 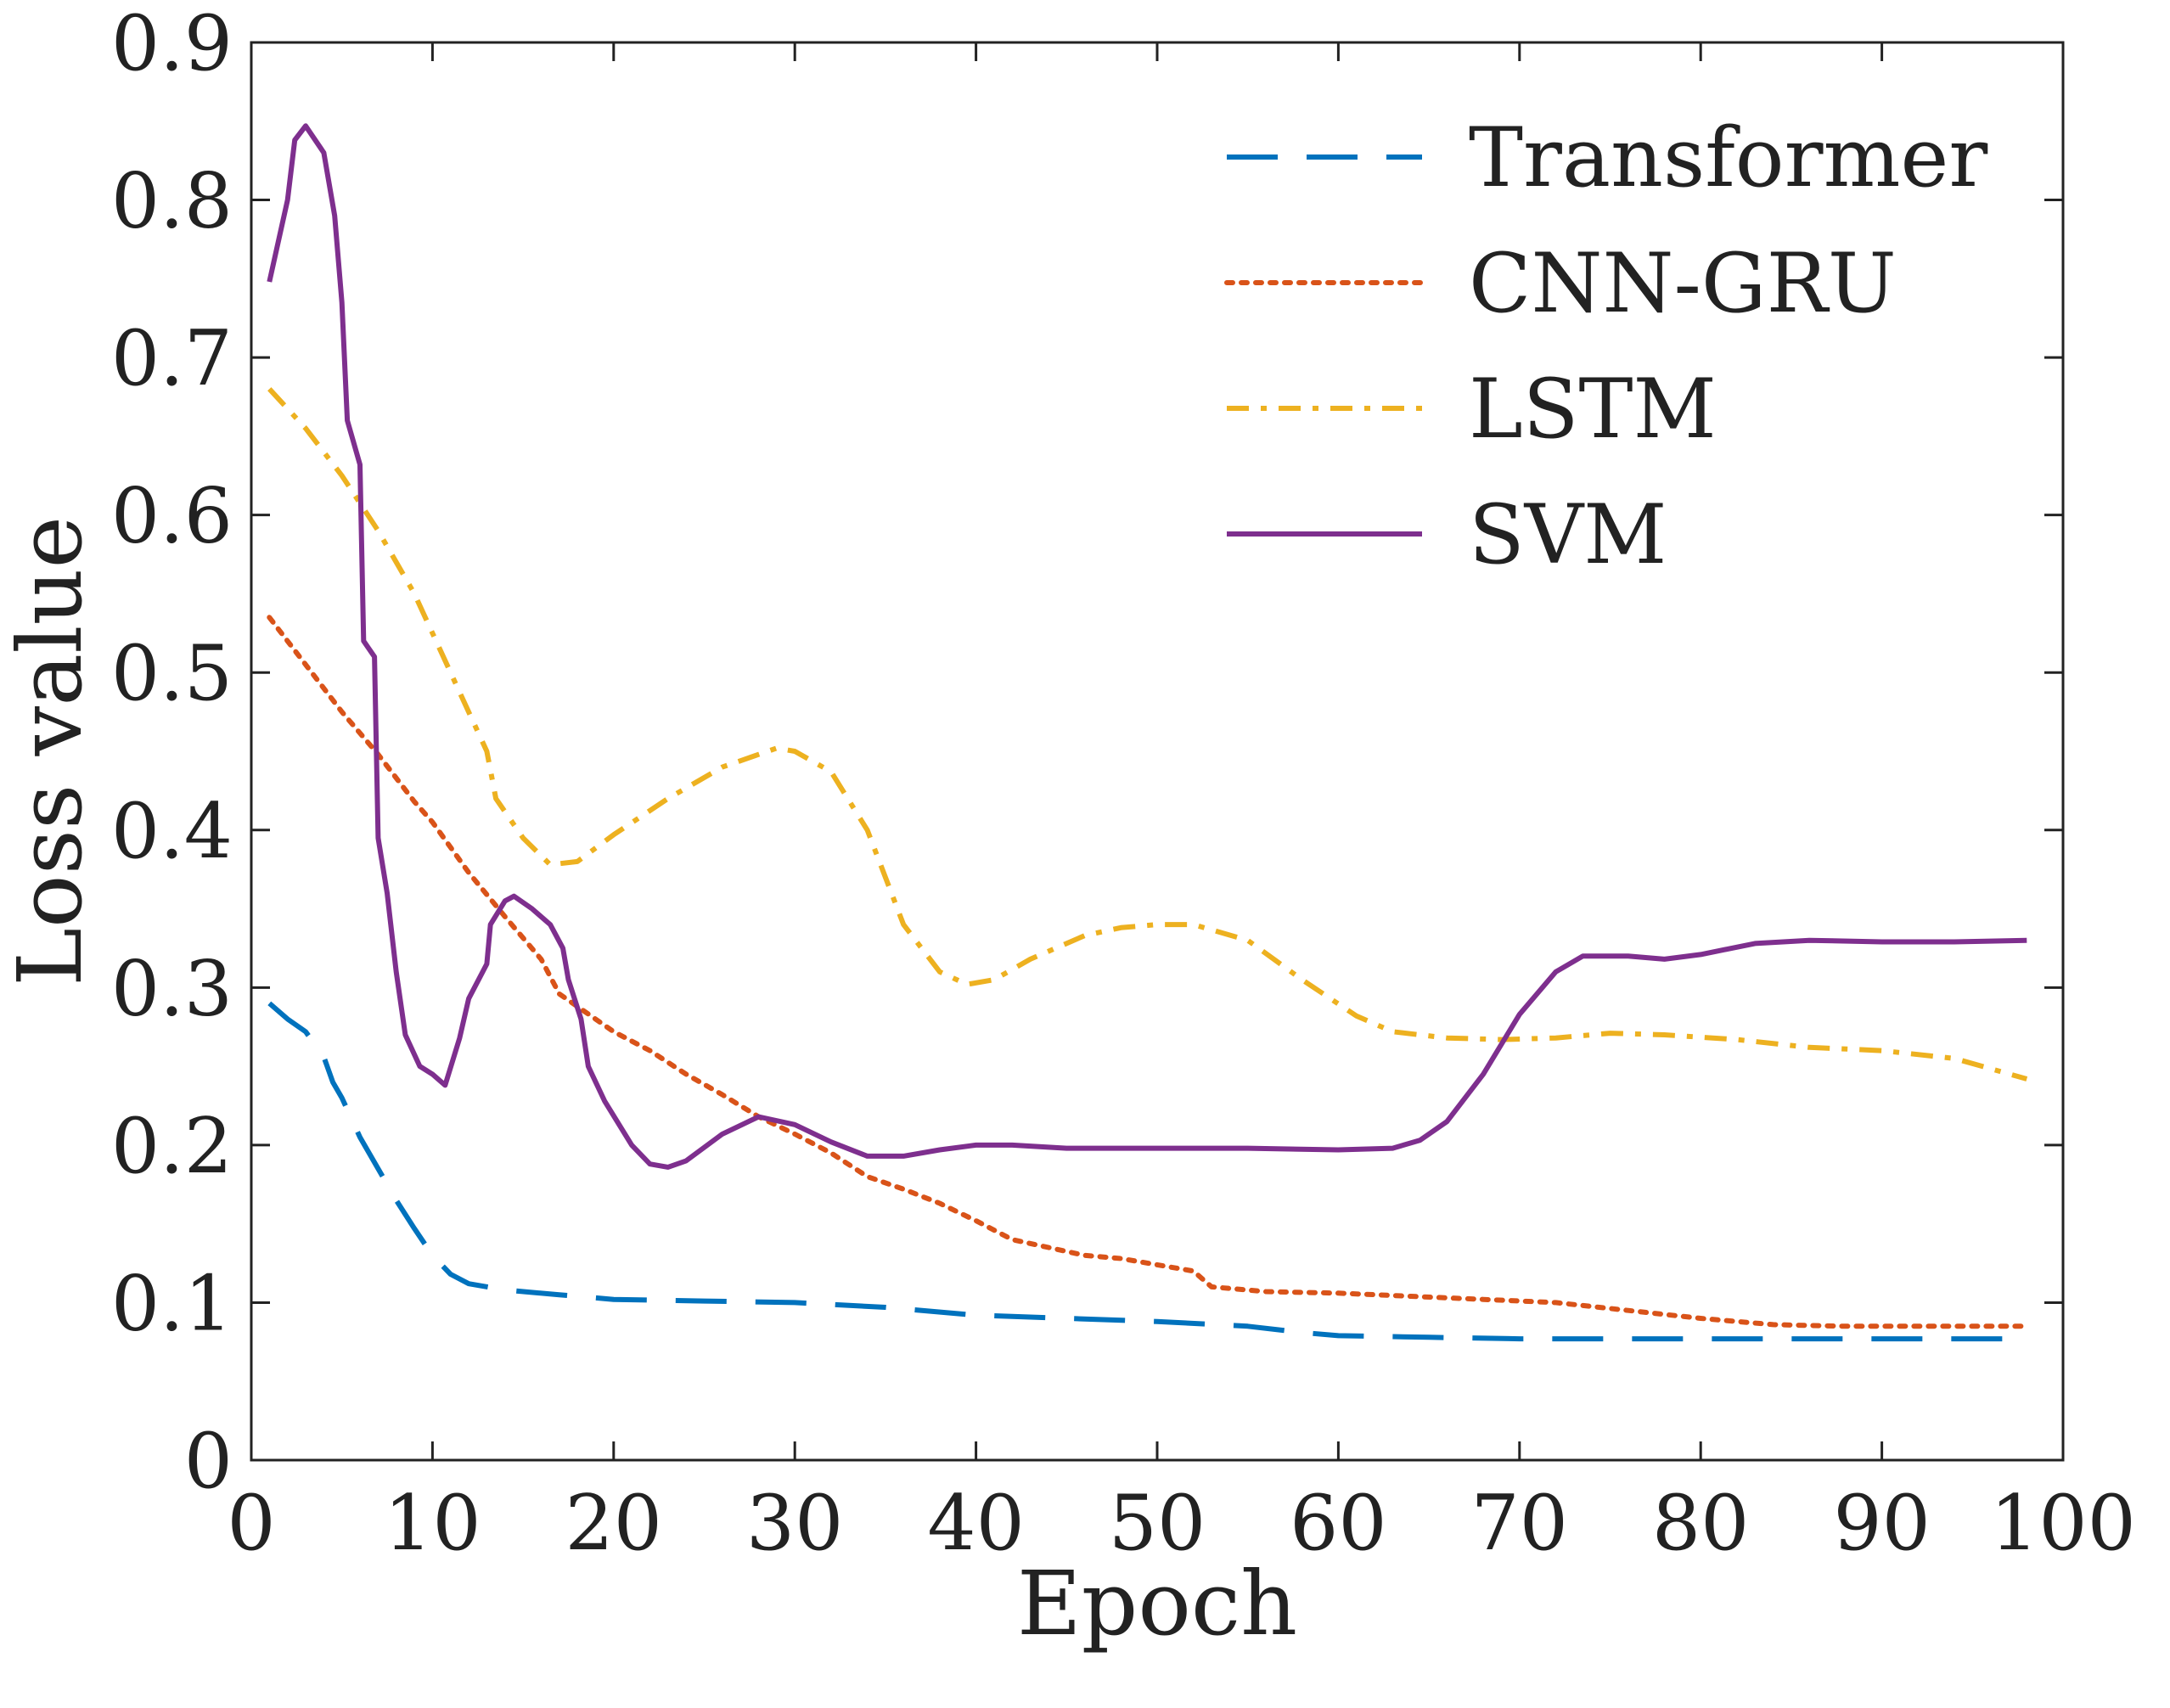 I want to click on x-tick-label: 70, so click(x=1520, y=1523).